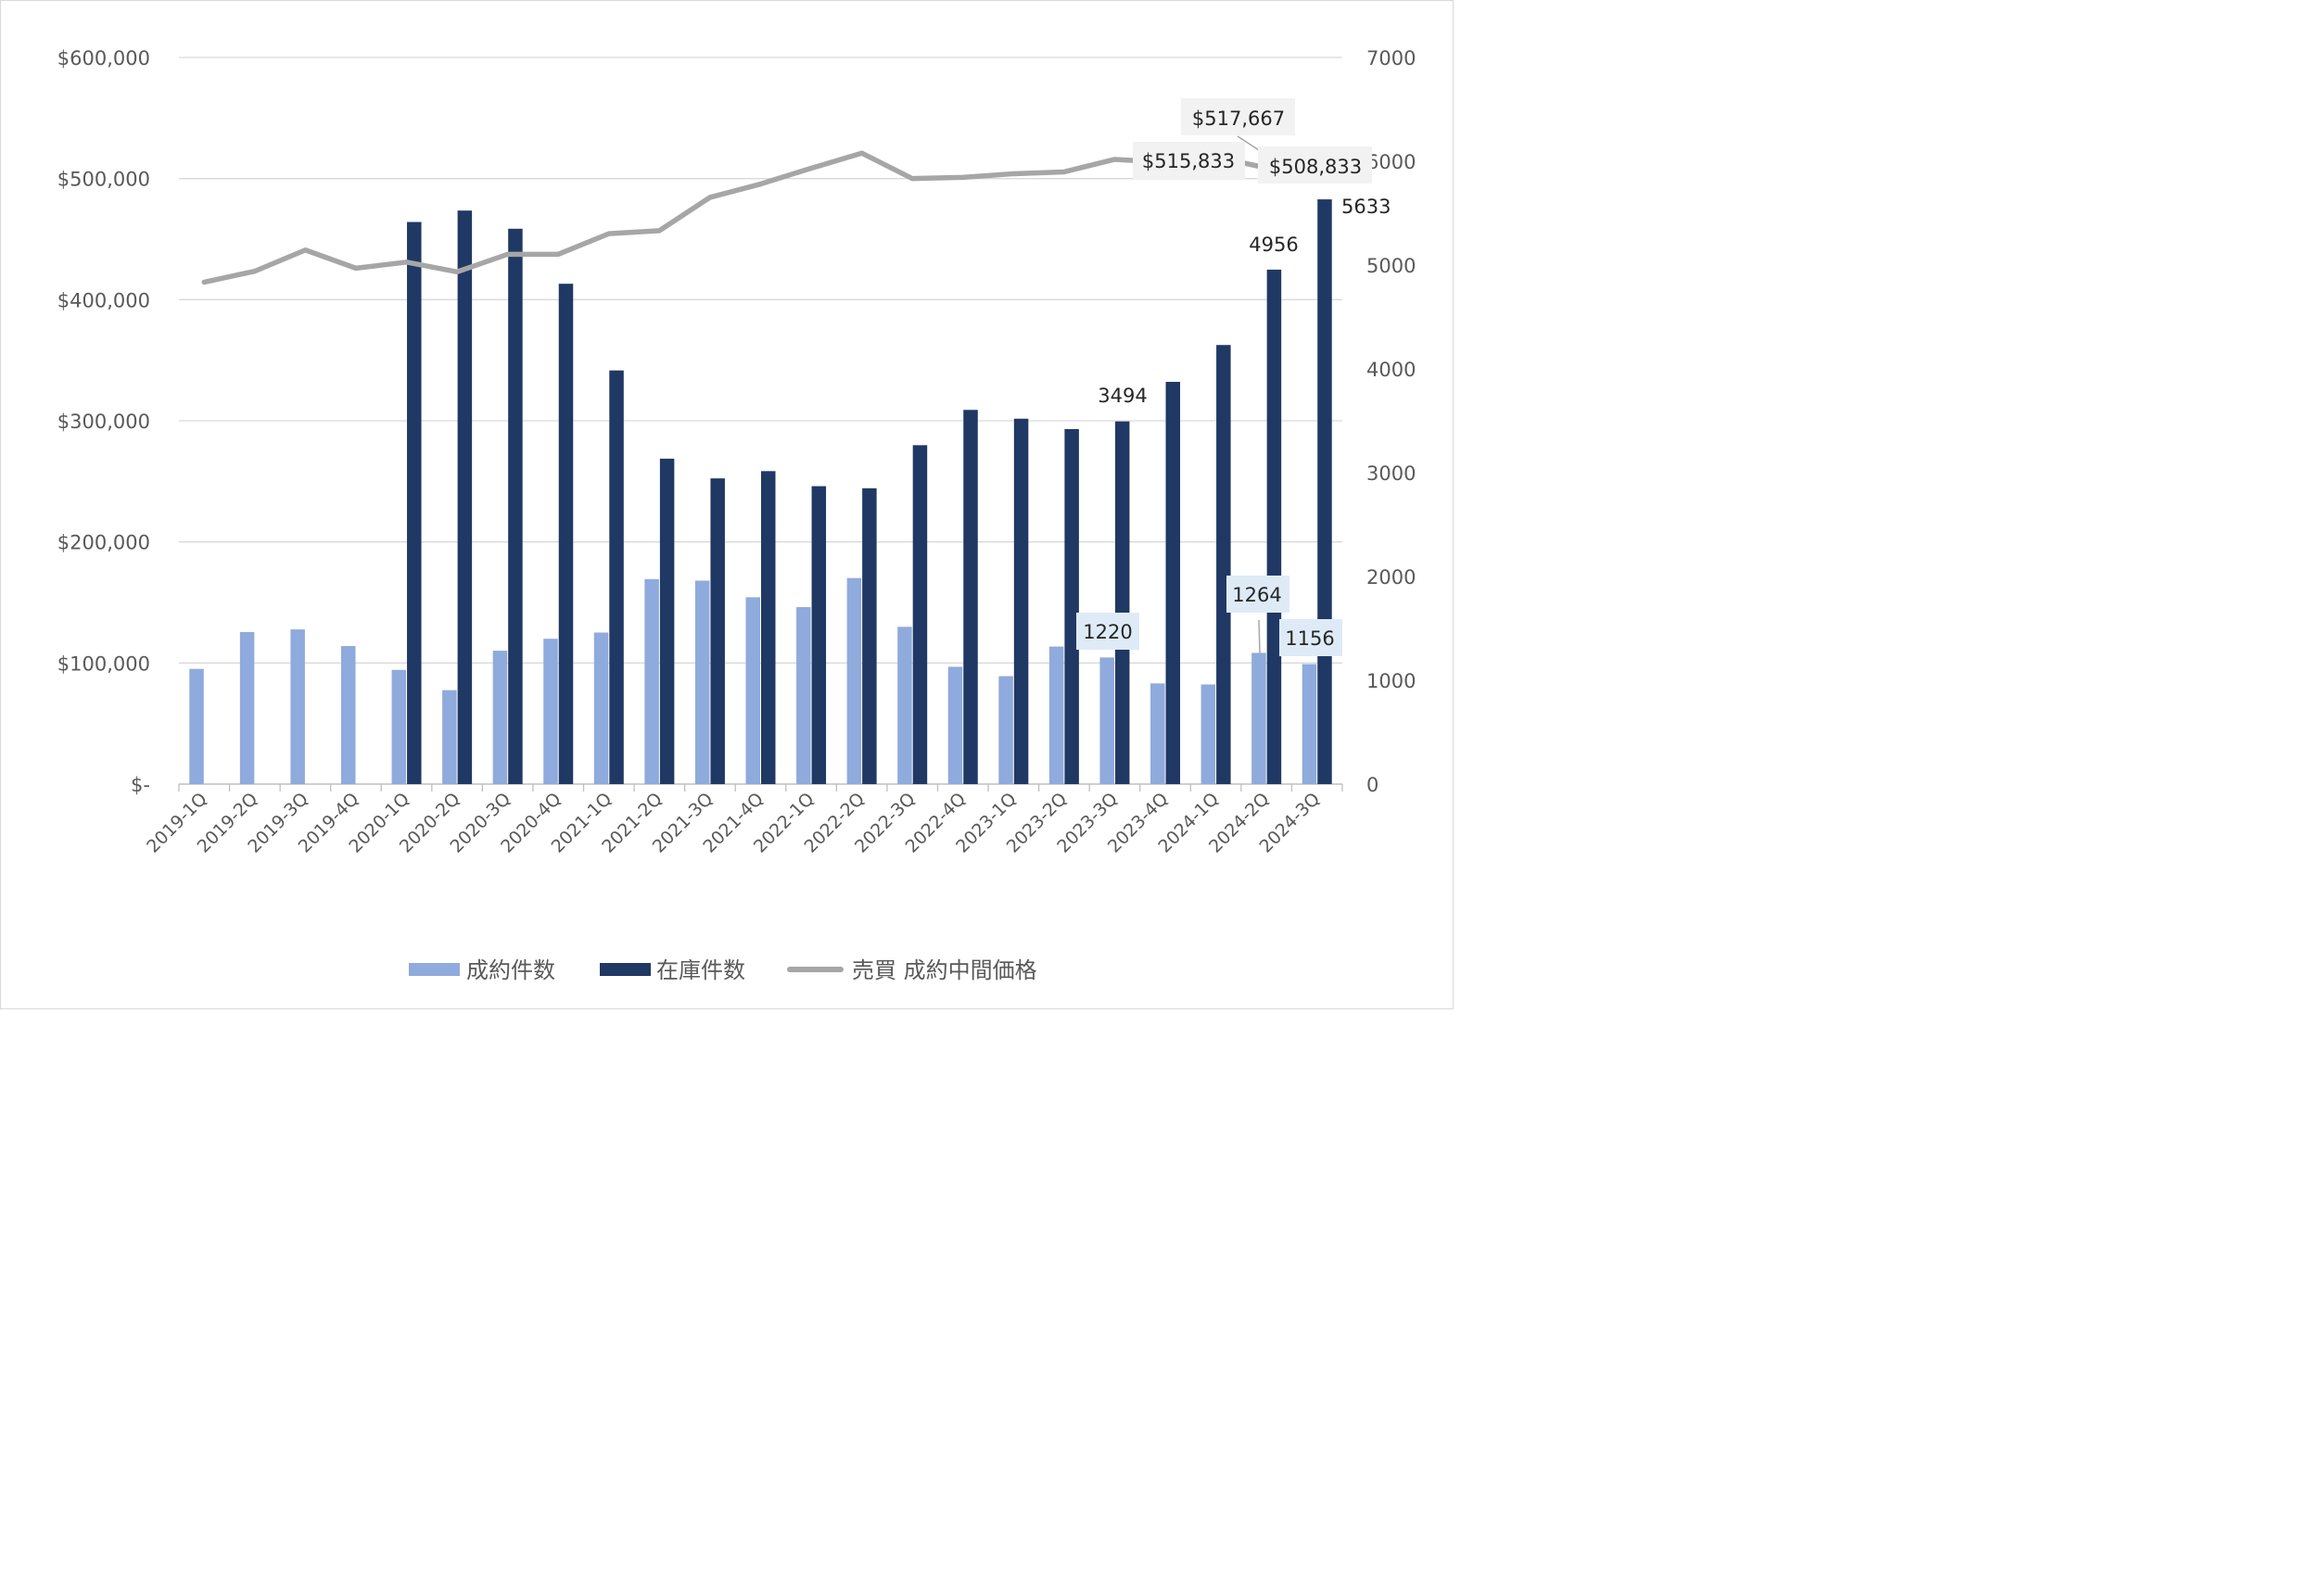 This screenshot has height=1596, width=2299. What do you see at coordinates (1391, 681) in the screenshot?
I see `right-tick-label: 1000` at bounding box center [1391, 681].